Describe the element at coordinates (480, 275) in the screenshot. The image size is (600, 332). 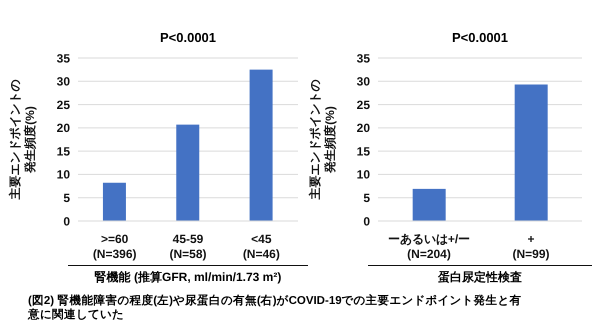
I see `x-axis-title: 蛋白尿定性検査` at that location.